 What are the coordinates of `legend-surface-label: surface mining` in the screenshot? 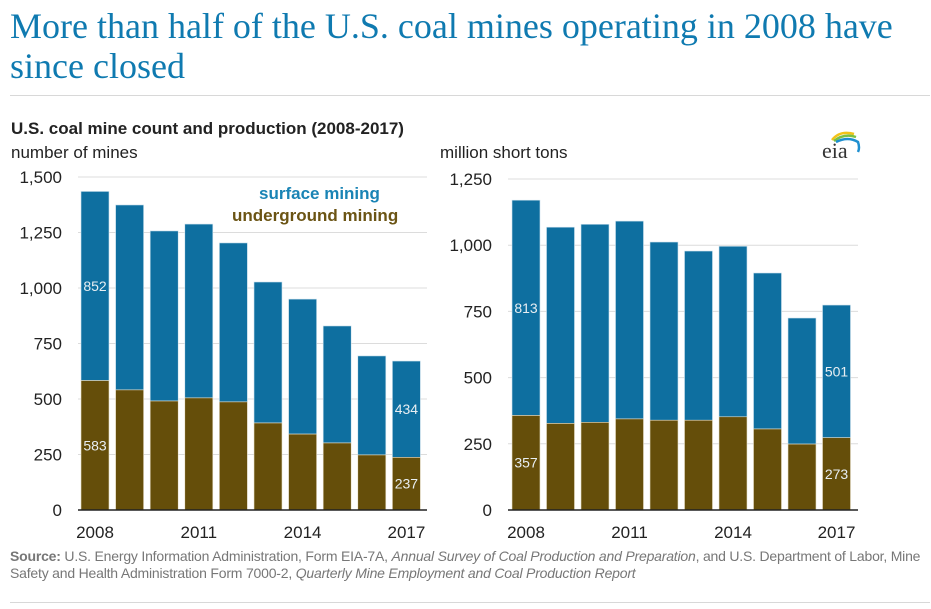 It's located at (319, 193).